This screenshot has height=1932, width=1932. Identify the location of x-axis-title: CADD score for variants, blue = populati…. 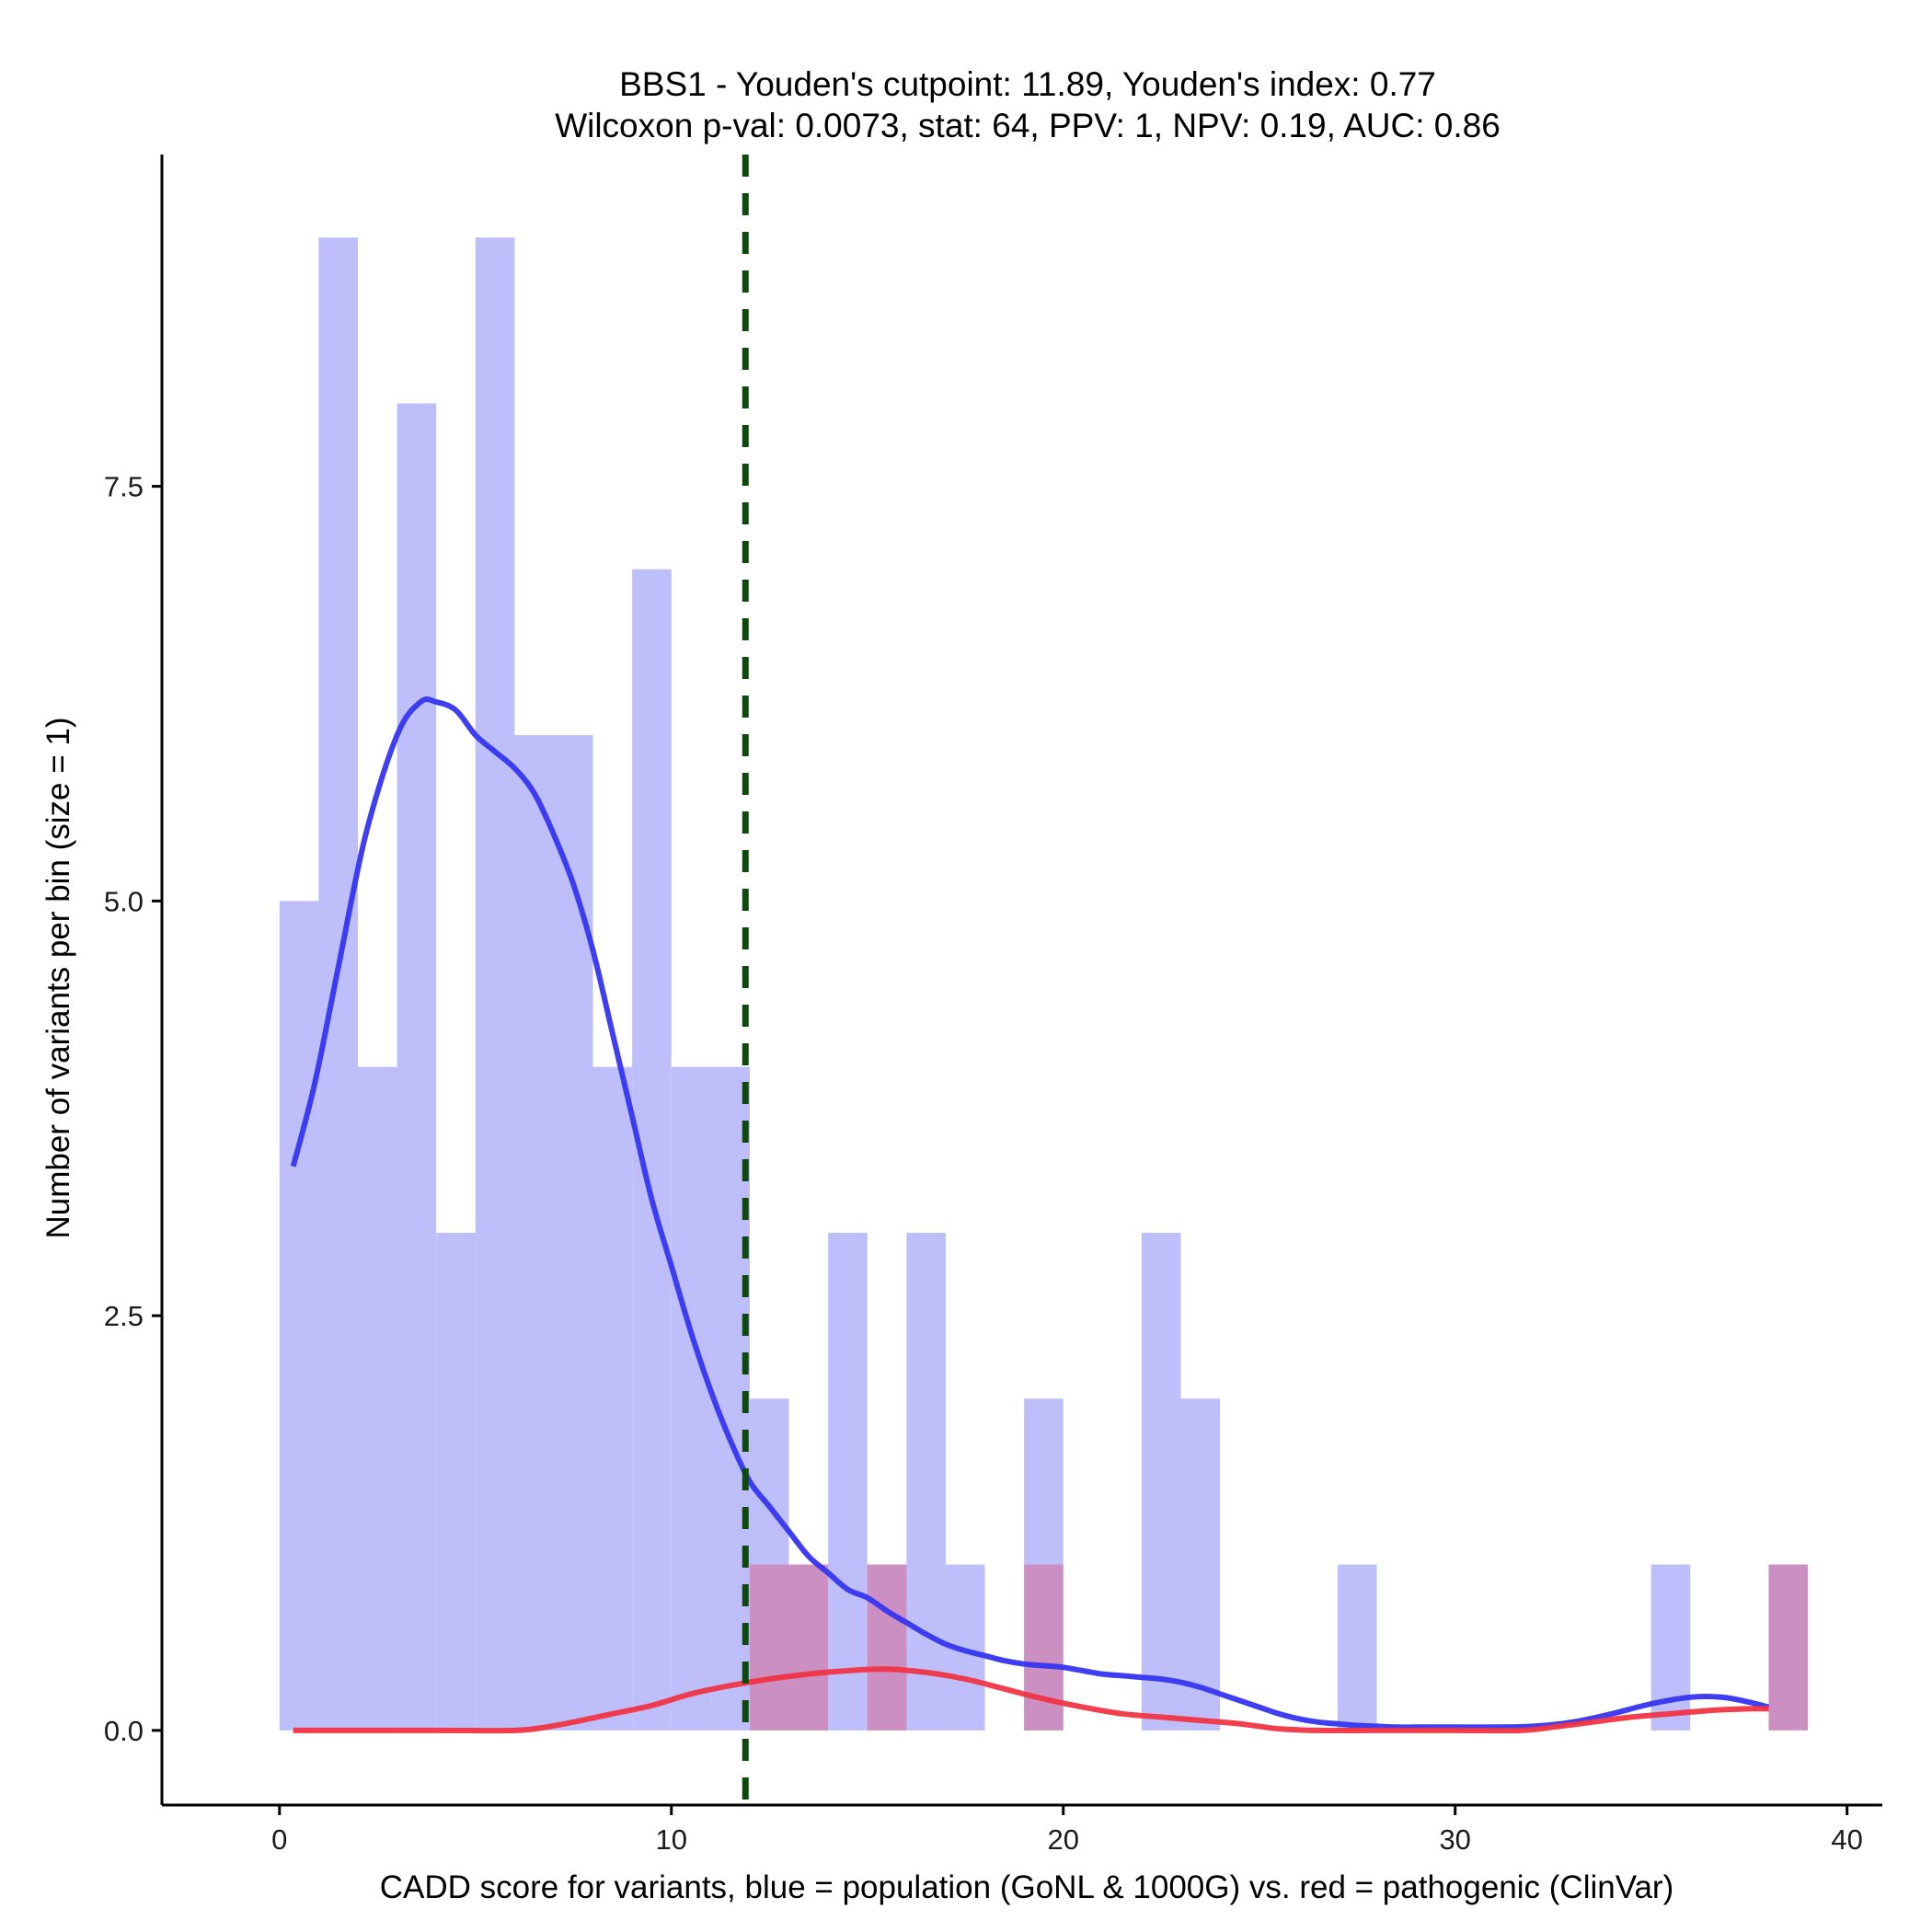
(1027, 1887).